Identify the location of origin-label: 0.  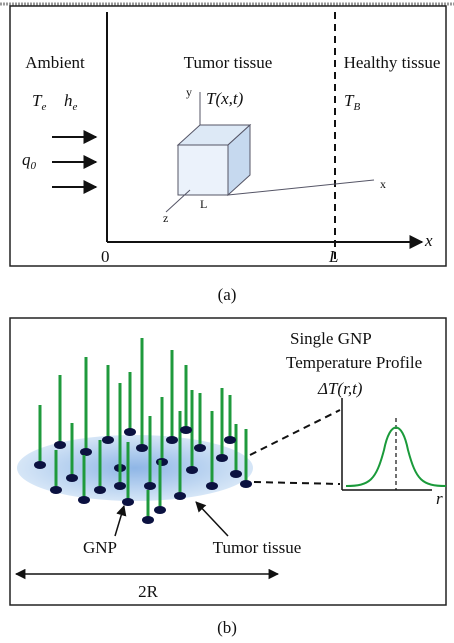
(105, 256).